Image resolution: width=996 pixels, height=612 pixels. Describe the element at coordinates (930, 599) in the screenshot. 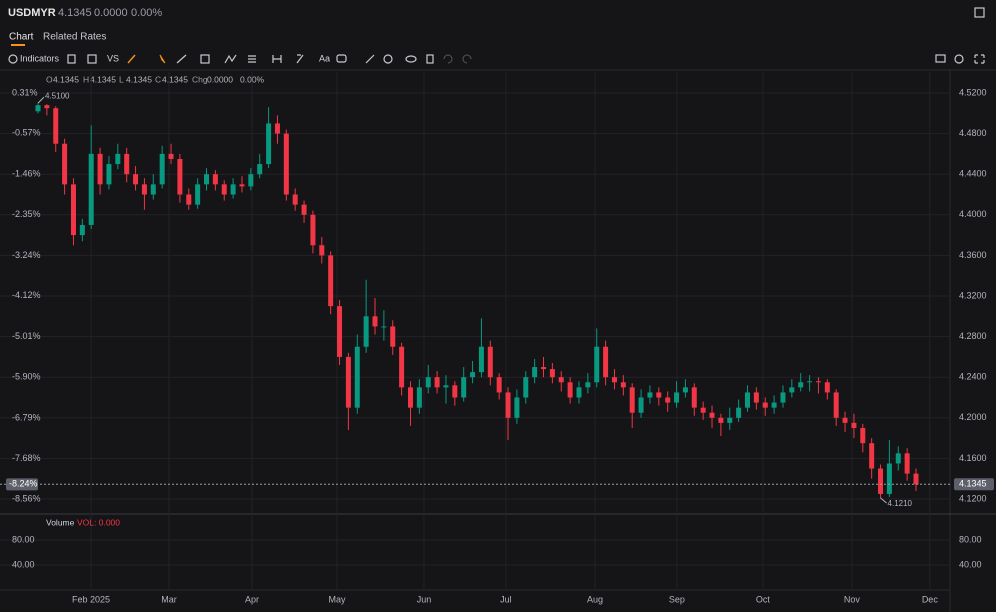

I see `x-tick-label: Dec` at that location.